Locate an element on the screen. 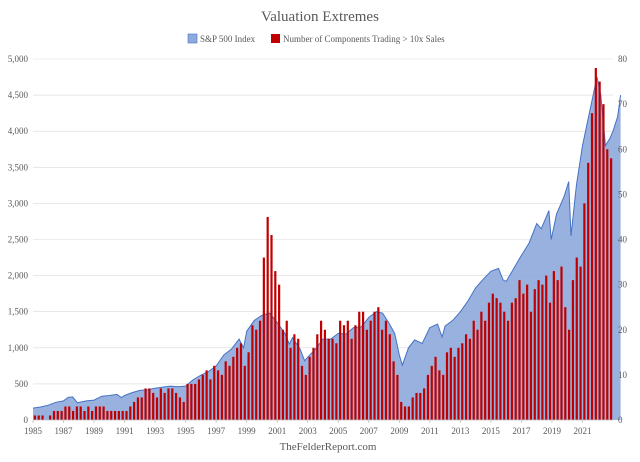  x-tick-label: 2005 is located at coordinates (338, 431).